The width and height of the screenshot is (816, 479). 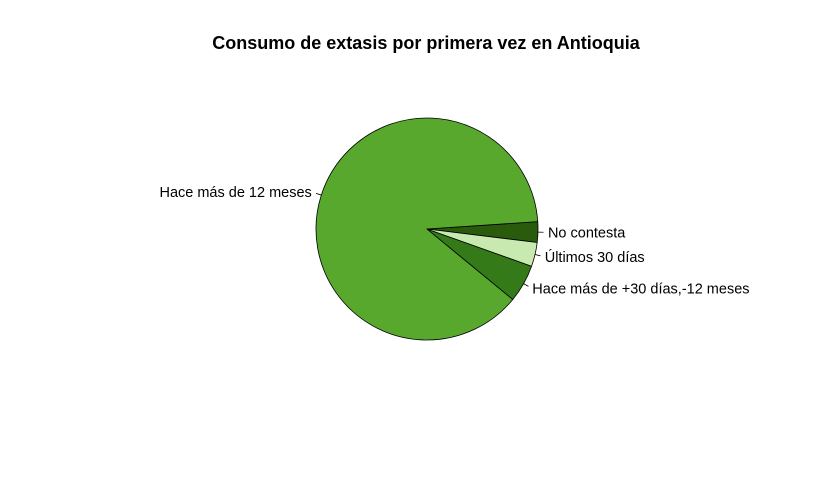 What do you see at coordinates (482, 247) in the screenshot?
I see `pie-slice-ultimos-30-dias` at bounding box center [482, 247].